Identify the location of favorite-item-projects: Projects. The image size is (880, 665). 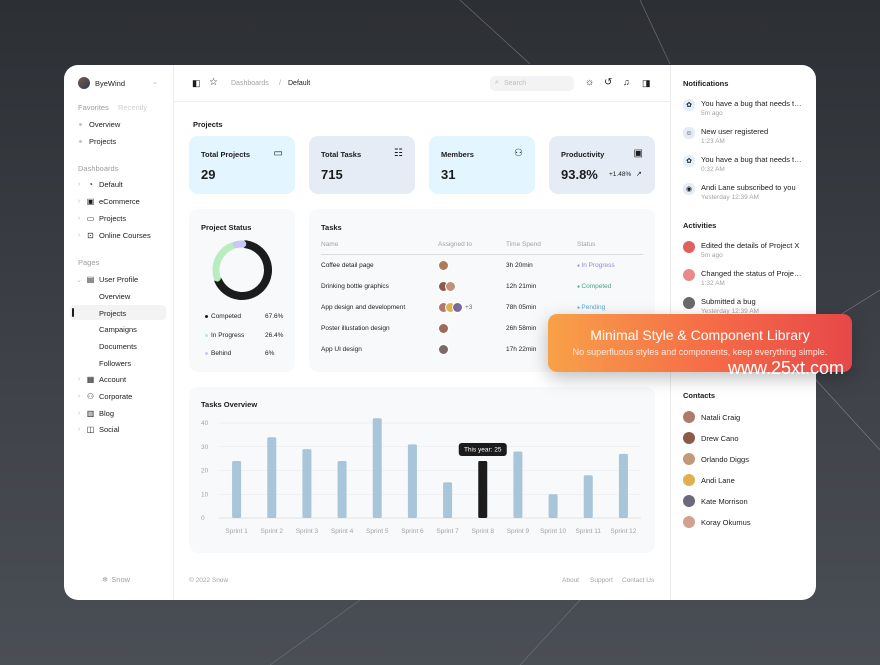
(96, 141).